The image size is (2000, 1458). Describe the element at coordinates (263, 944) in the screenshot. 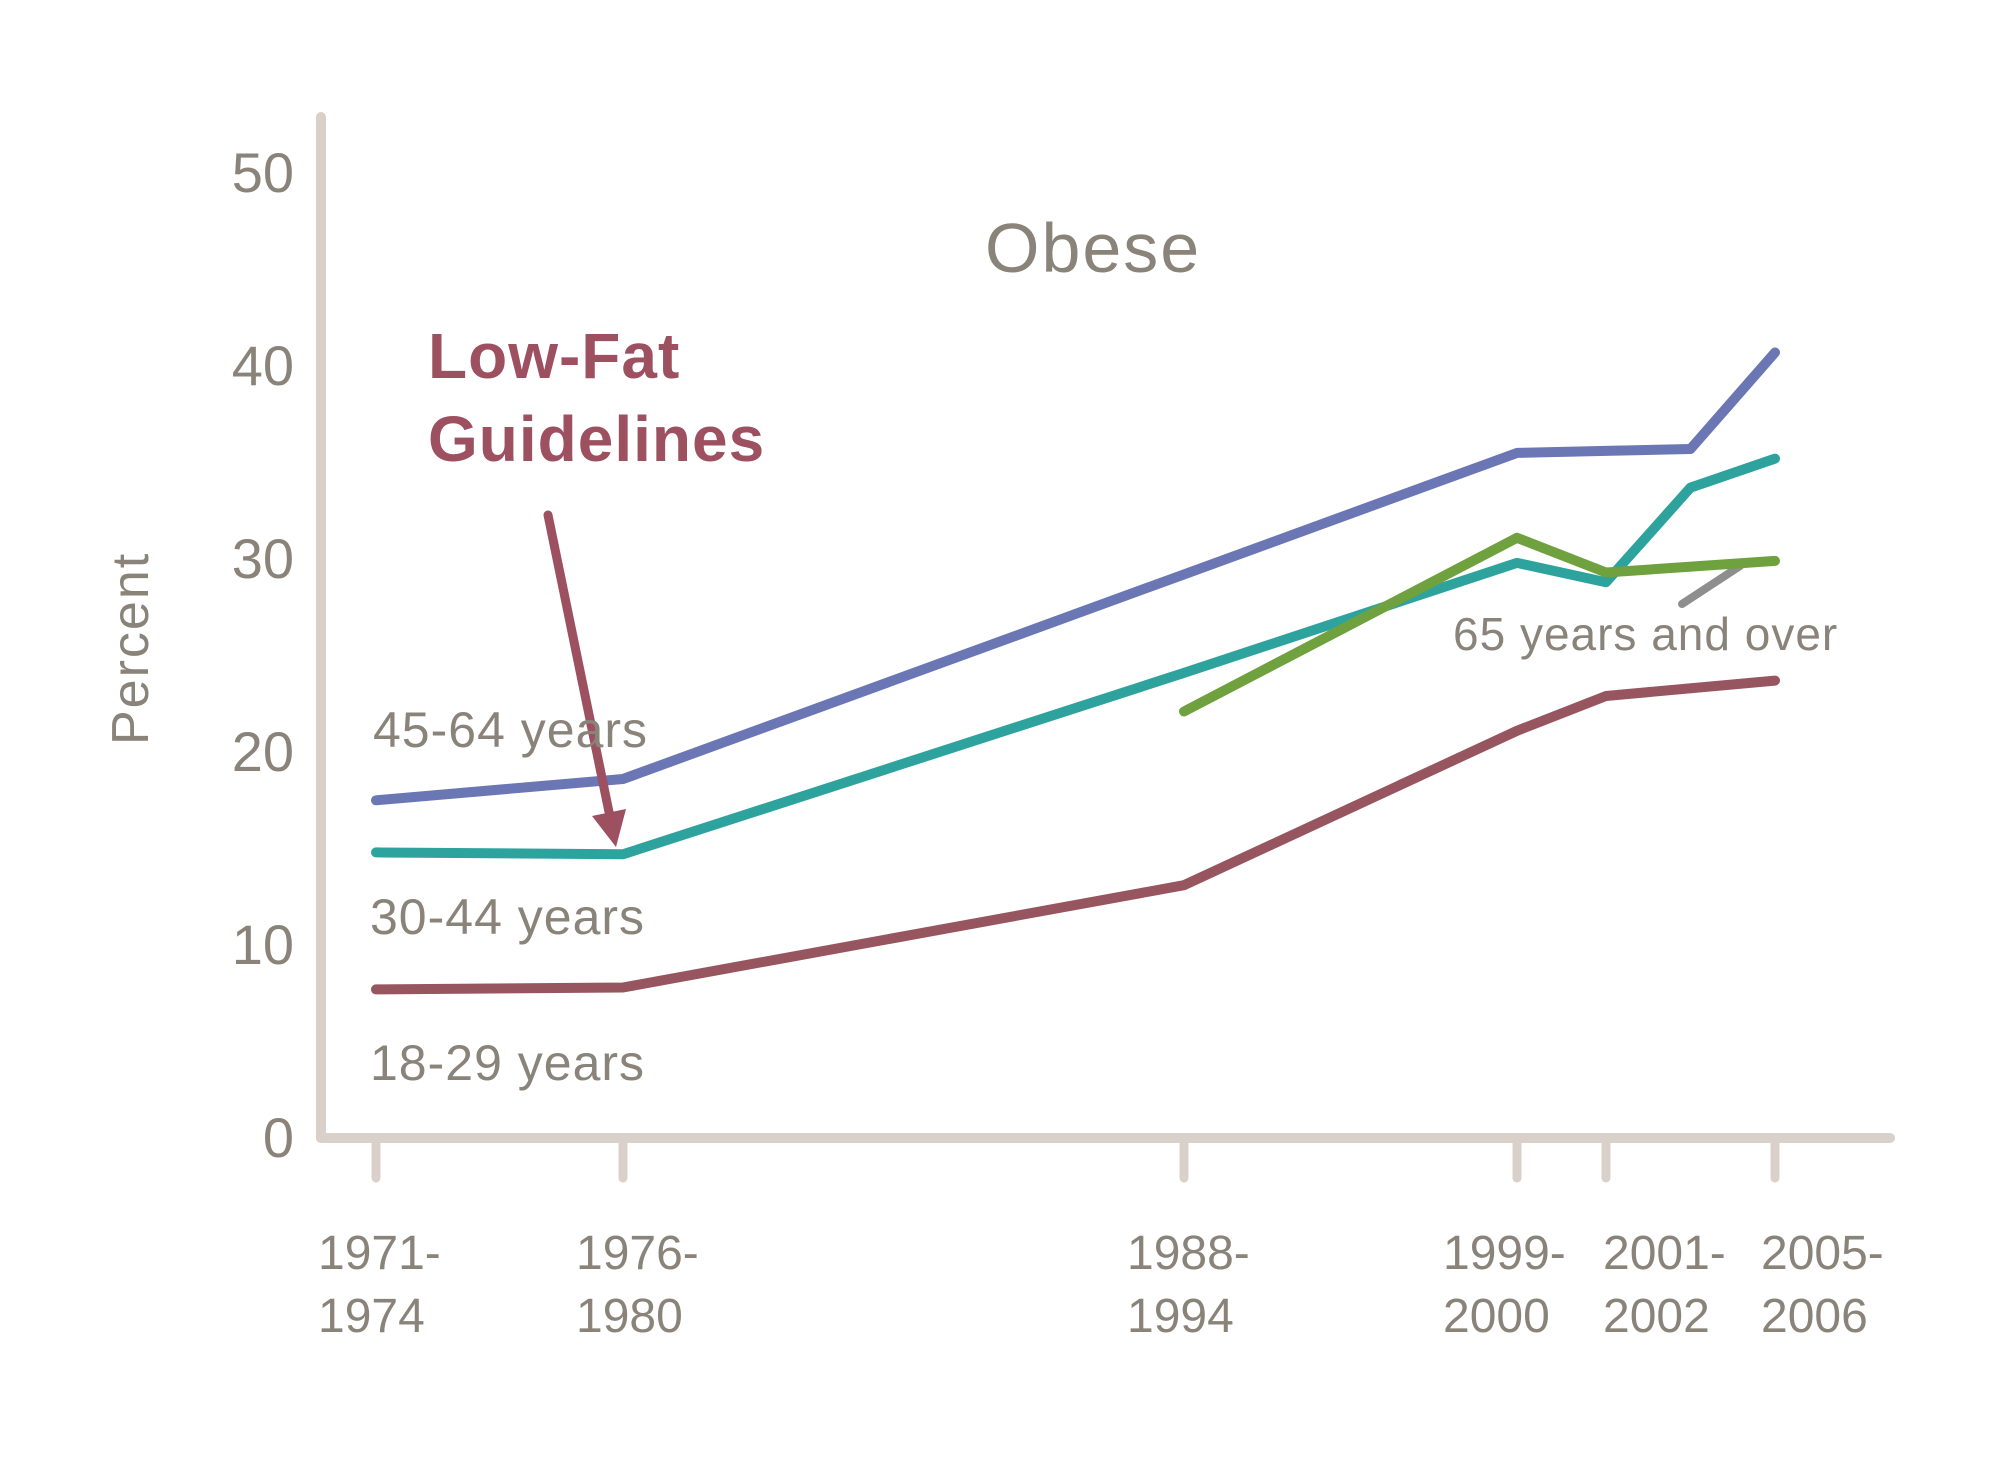

I see `y-tick-label-10: 10` at that location.